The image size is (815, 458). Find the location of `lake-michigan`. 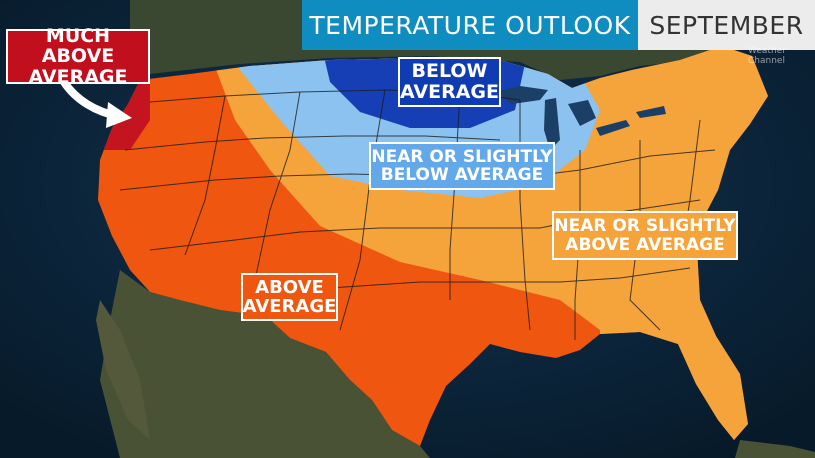

lake-michigan is located at coordinates (552, 124).